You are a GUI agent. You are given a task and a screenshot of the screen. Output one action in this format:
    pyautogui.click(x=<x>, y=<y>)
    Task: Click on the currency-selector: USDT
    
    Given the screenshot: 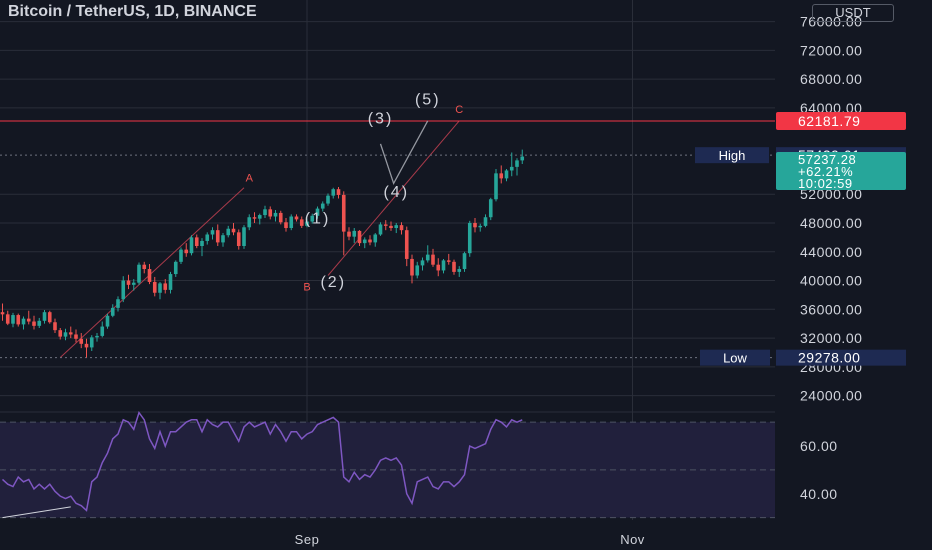 What is the action you would take?
    pyautogui.click(x=853, y=13)
    